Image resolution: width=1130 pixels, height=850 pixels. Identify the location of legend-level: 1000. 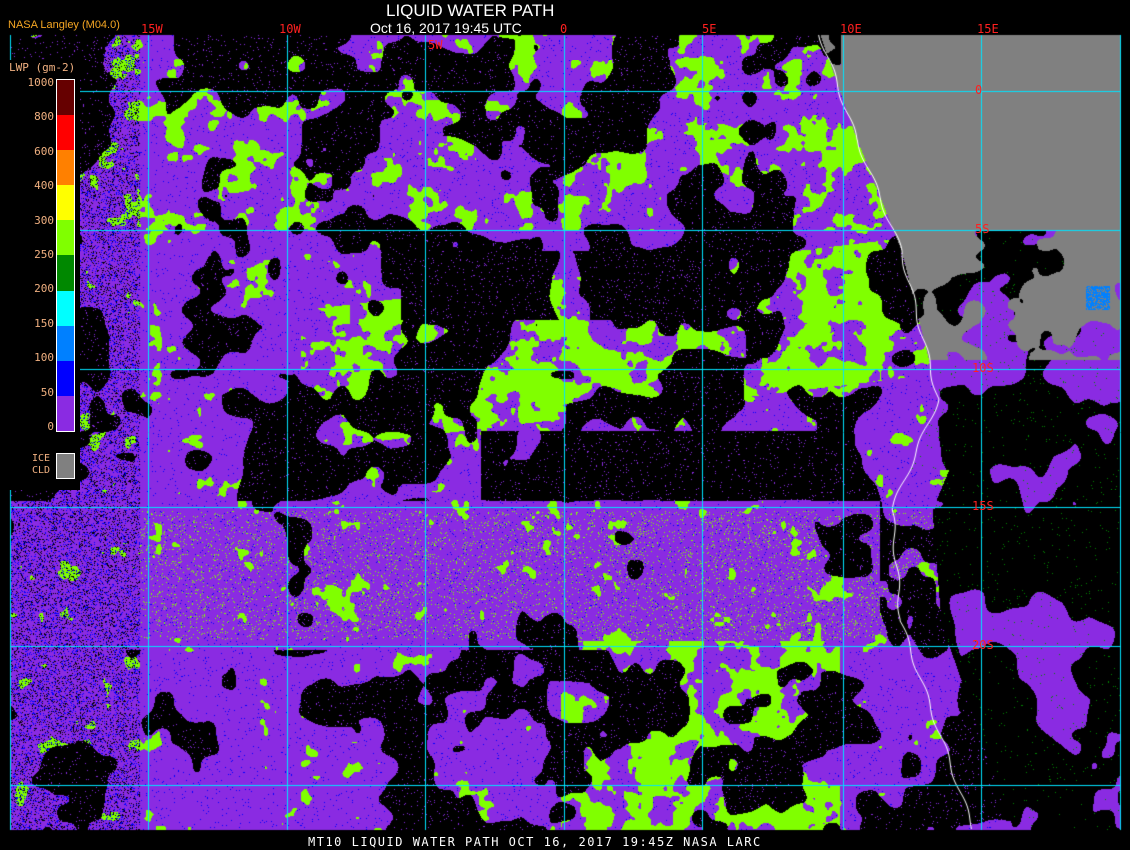
(41, 82).